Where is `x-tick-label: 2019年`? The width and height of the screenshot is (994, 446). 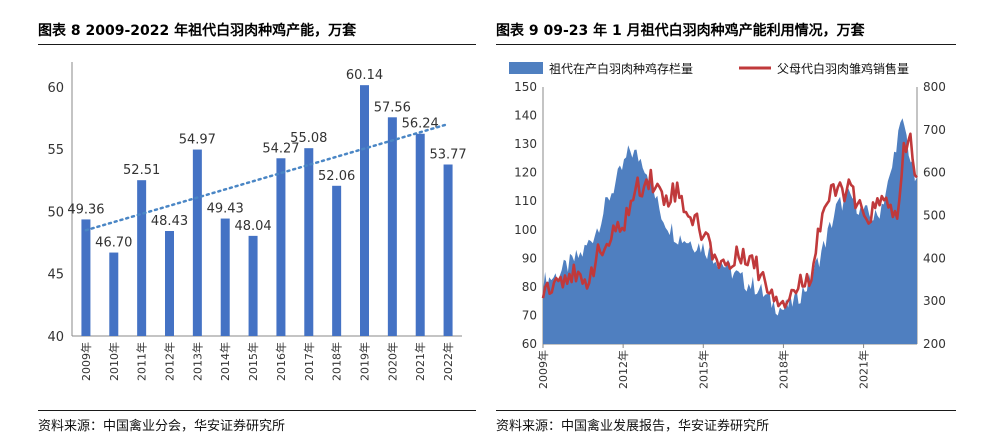
x-tick-label: 2019年 is located at coordinates (365, 361).